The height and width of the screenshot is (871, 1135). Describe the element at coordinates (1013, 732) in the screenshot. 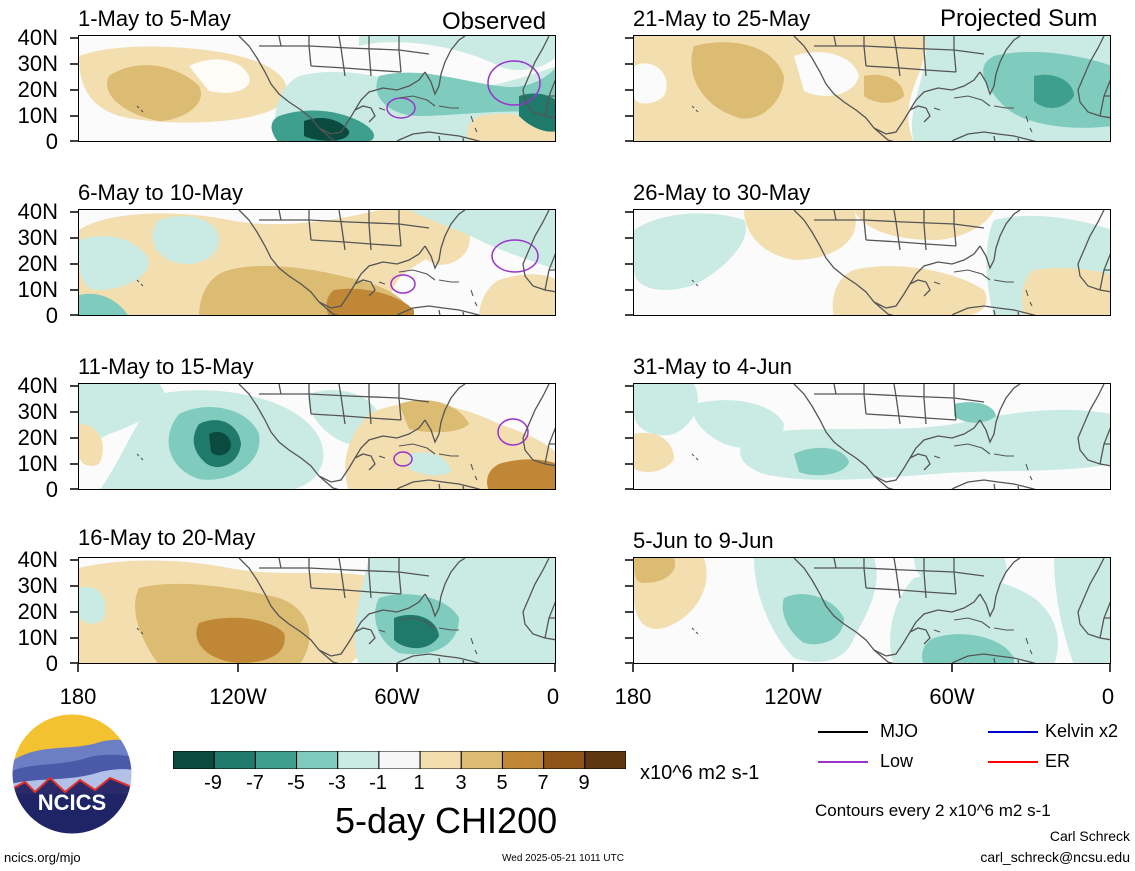

I see `kelvin-legend-line` at that location.